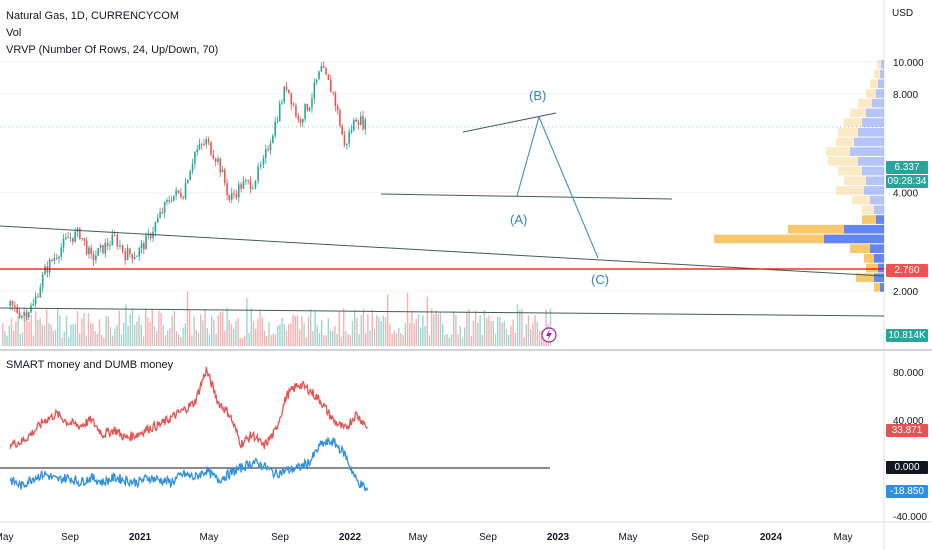 The height and width of the screenshot is (550, 932). I want to click on price-tick-label: 8.000, so click(905, 95).